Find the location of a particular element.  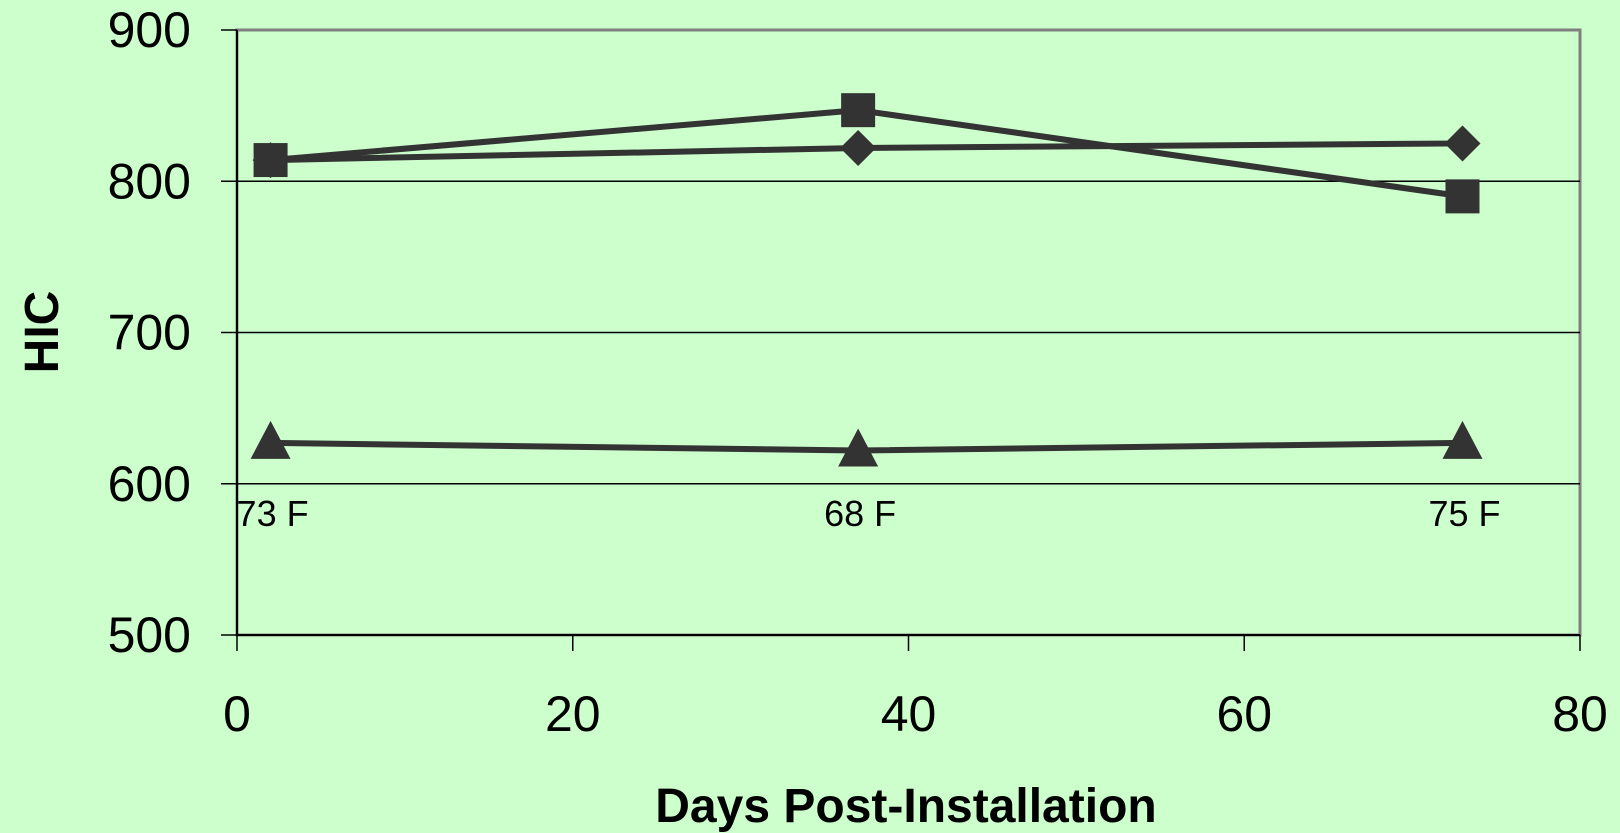

x-tick-label: 80 is located at coordinates (1580, 714).